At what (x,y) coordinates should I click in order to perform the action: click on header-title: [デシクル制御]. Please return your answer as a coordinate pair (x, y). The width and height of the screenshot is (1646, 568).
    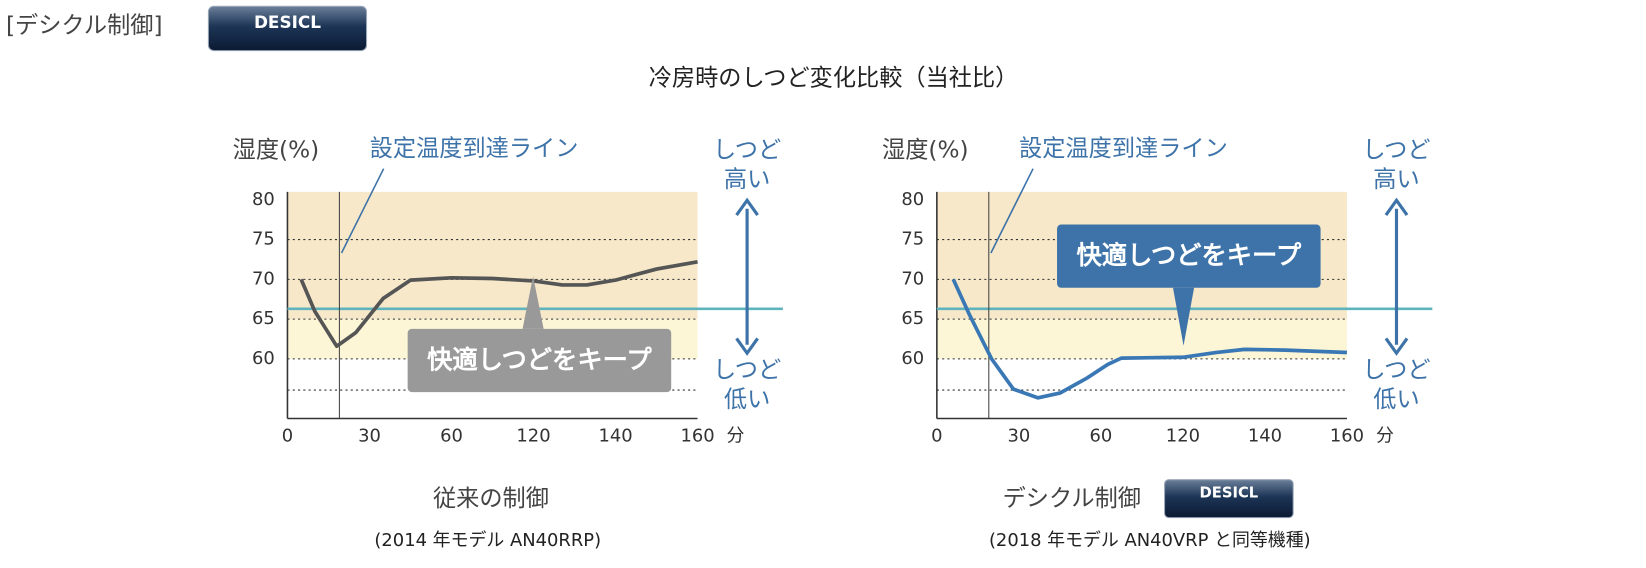
    Looking at the image, I should click on (84, 25).